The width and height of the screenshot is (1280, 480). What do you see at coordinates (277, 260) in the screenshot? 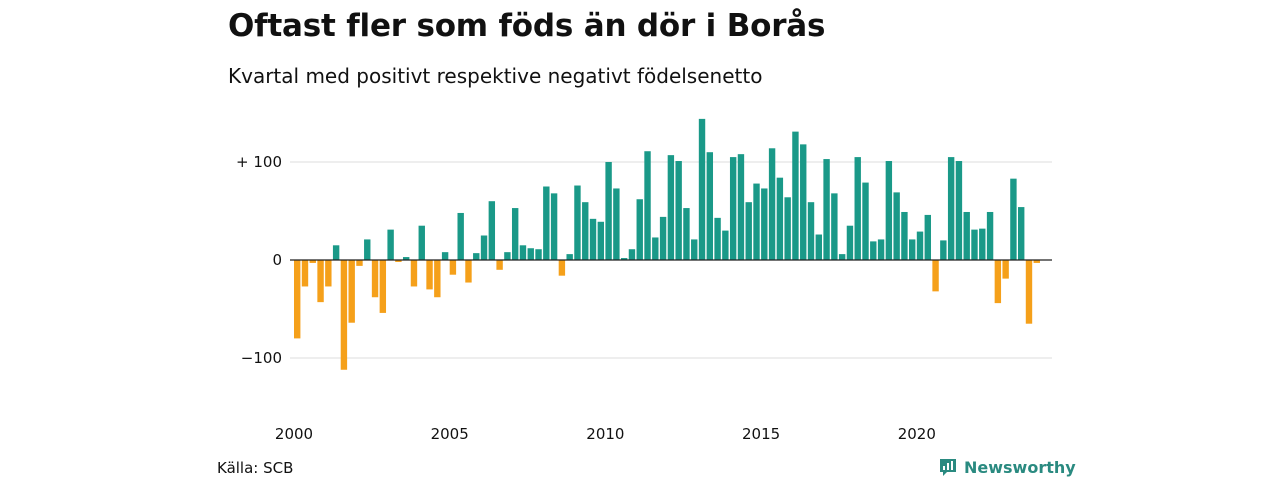
I see `y-tick-label: 0` at bounding box center [277, 260].